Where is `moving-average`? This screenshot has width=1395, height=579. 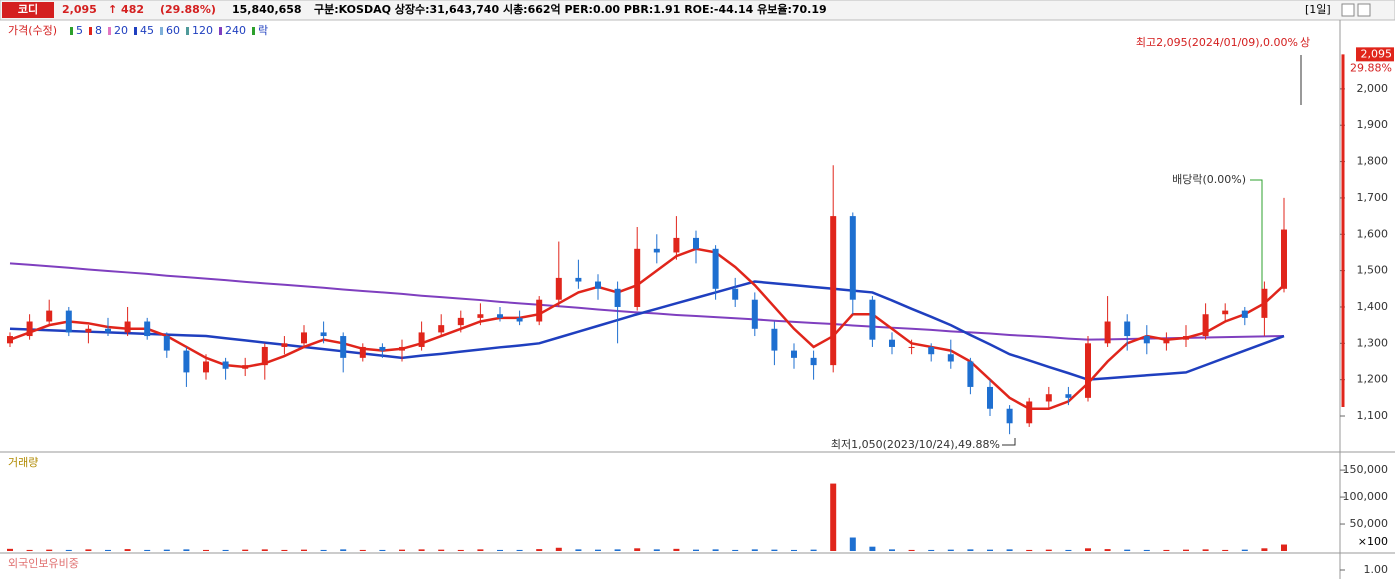 moving-average is located at coordinates (647, 301).